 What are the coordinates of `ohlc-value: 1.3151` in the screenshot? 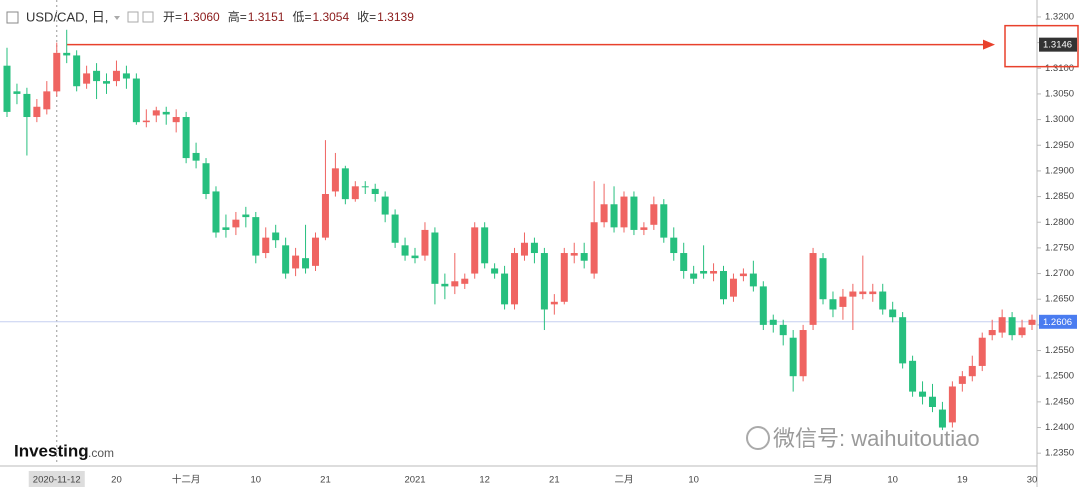 It's located at (266, 17).